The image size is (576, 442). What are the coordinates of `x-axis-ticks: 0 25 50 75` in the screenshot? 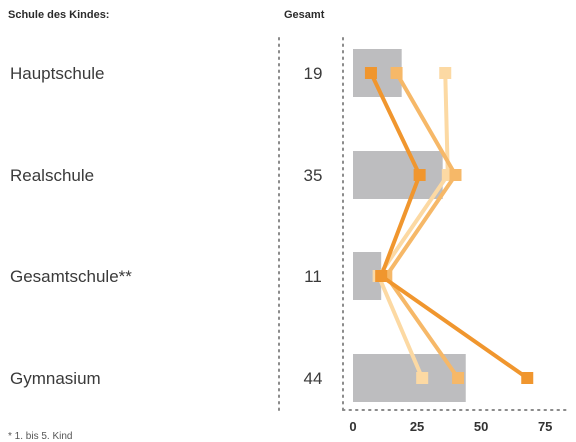 It's located at (450, 426).